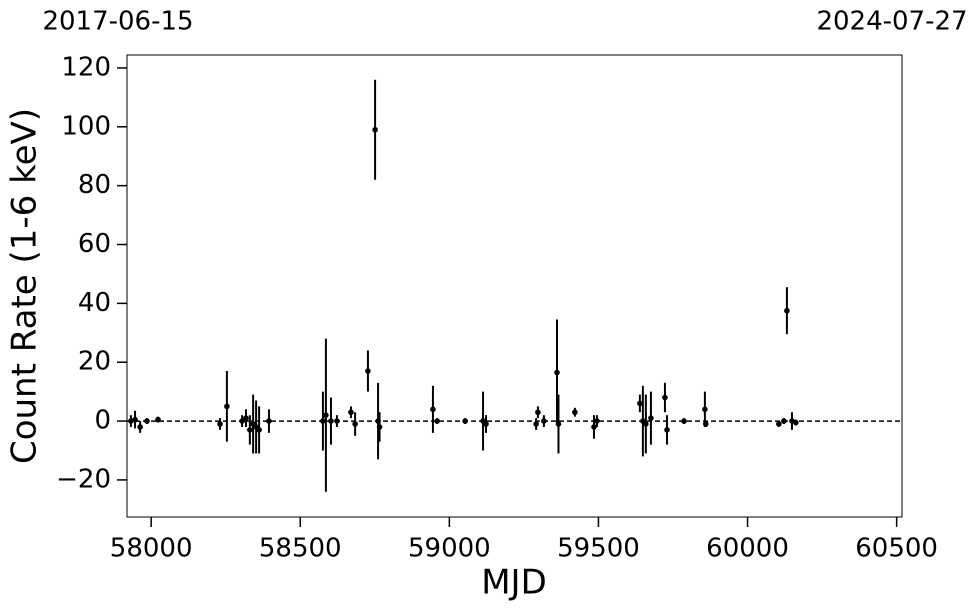 This screenshot has width=980, height=613. I want to click on y-tick-label: 20, so click(94, 362).